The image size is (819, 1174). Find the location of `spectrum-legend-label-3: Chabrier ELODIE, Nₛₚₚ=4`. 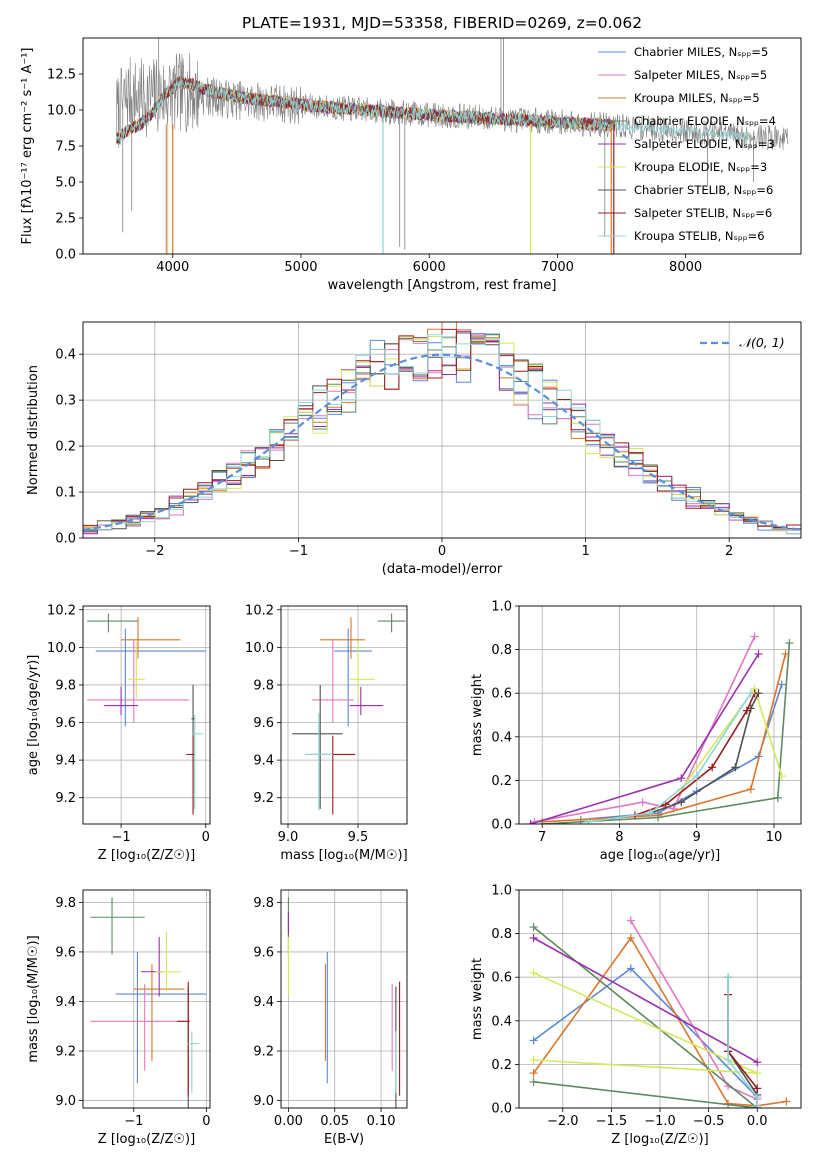

spectrum-legend-label-3: Chabrier ELODIE, Nₛₚₚ=4 is located at coordinates (705, 121).